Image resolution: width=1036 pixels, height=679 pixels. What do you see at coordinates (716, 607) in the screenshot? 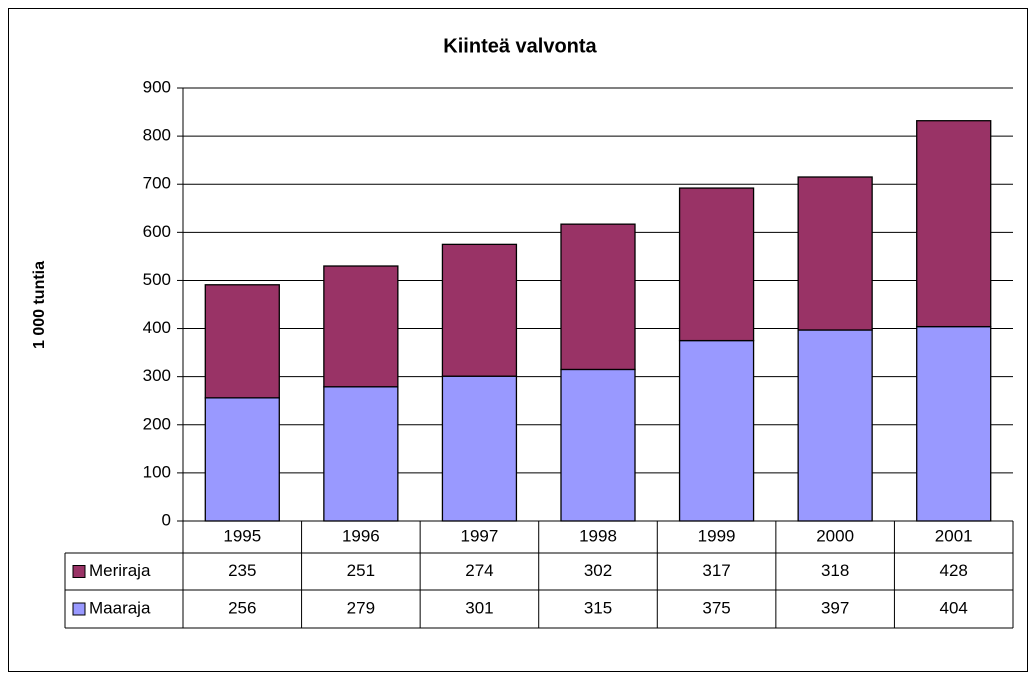
I see `table-value: 375` at bounding box center [716, 607].